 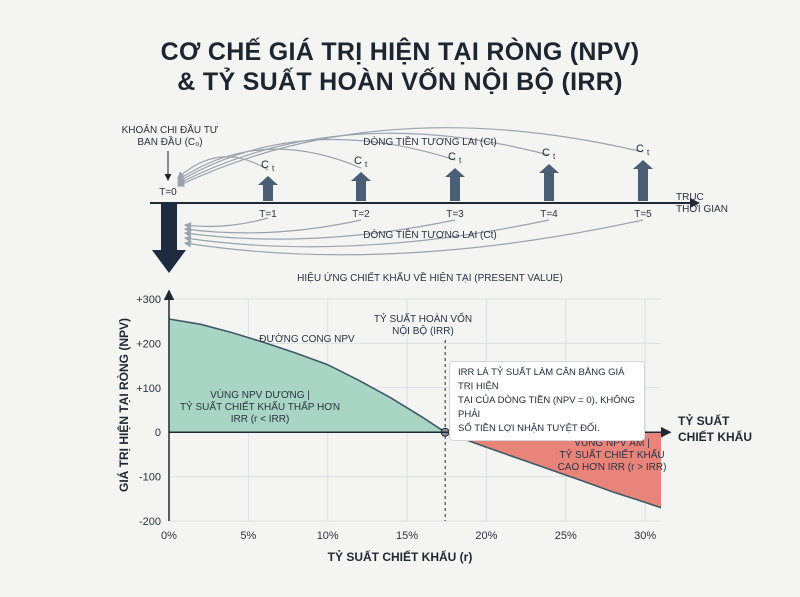 I want to click on x-tick-label: 30%, so click(x=645, y=536).